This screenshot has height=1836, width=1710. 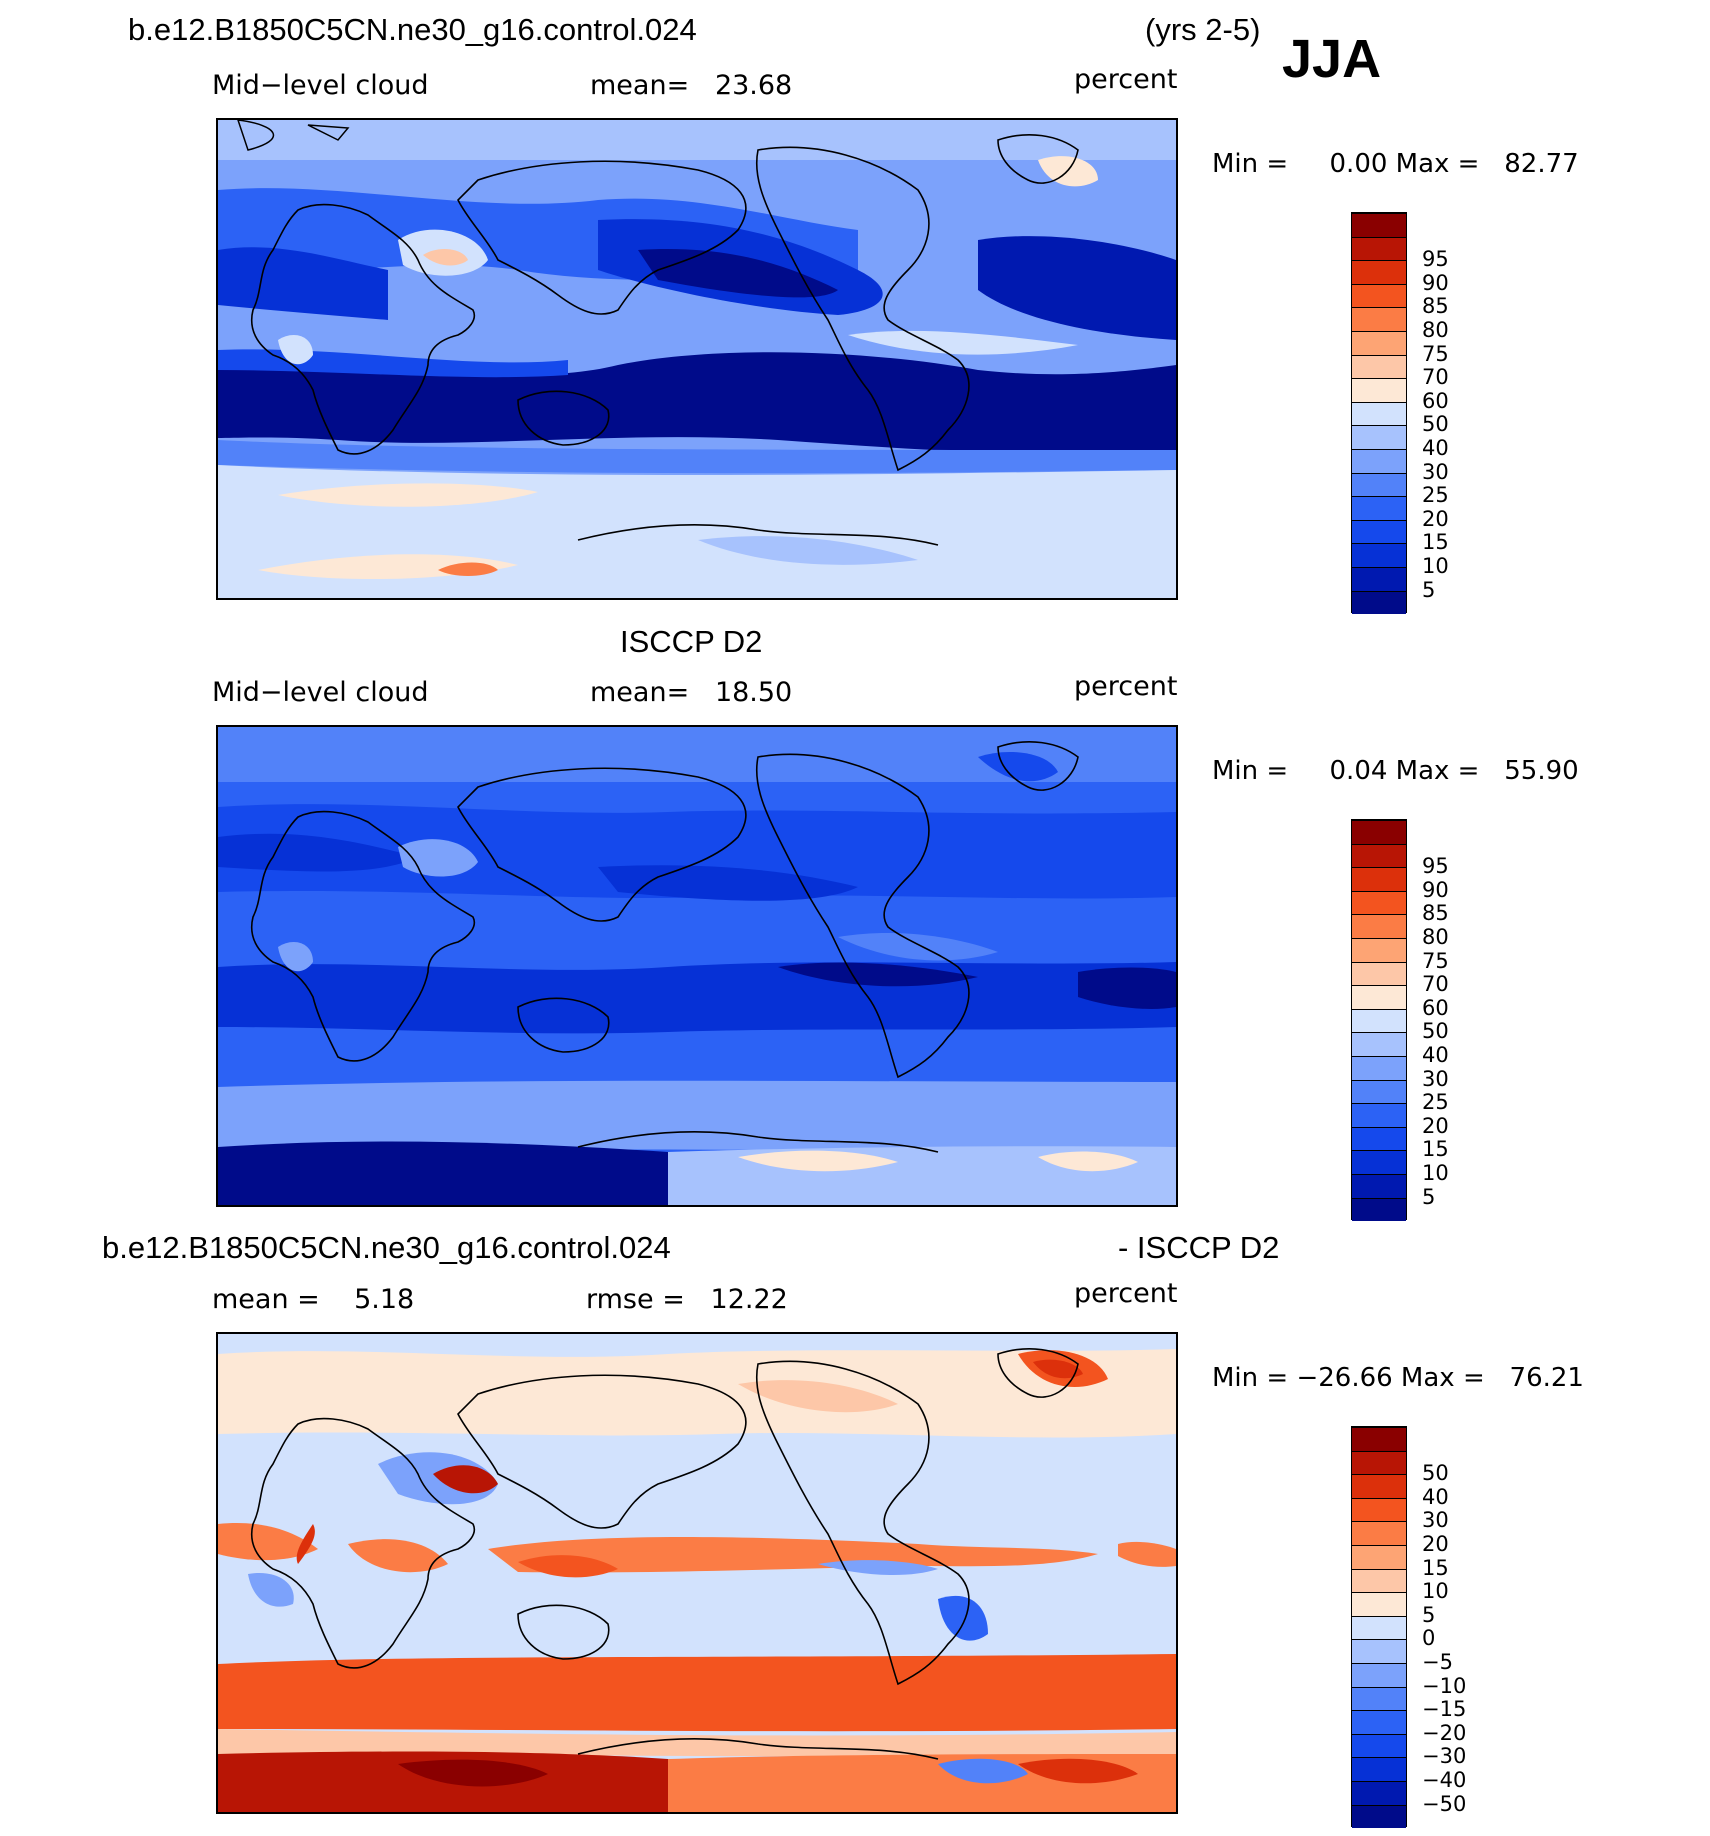 What do you see at coordinates (386, 1247) in the screenshot?
I see `panel-diff-title-left: b.e12.B1850C5CN.ne30_g16.control.024` at bounding box center [386, 1247].